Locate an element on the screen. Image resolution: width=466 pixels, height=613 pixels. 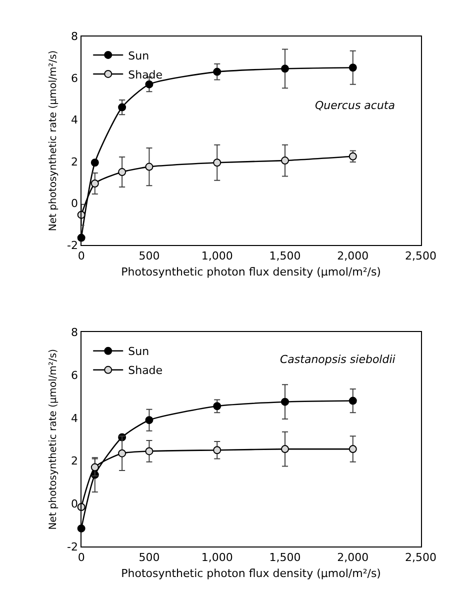
annotation: Quercus acuta is located at coordinates (355, 105).